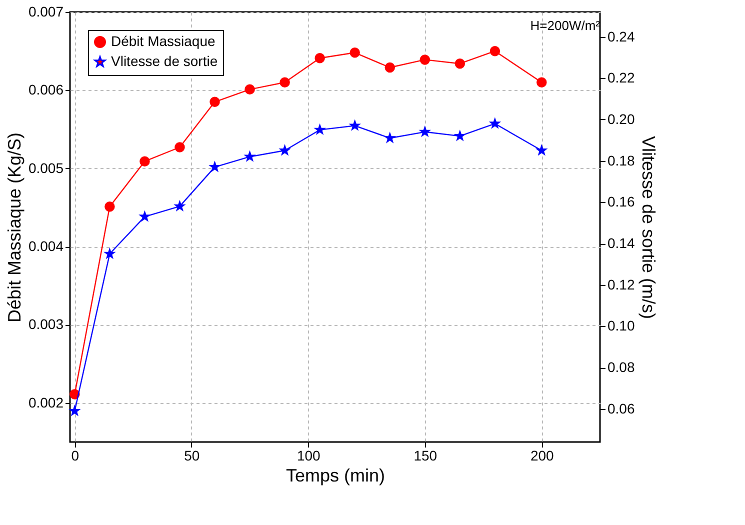 The width and height of the screenshot is (745, 525). I want to click on y2-tick-label: 0.24, so click(621, 36).